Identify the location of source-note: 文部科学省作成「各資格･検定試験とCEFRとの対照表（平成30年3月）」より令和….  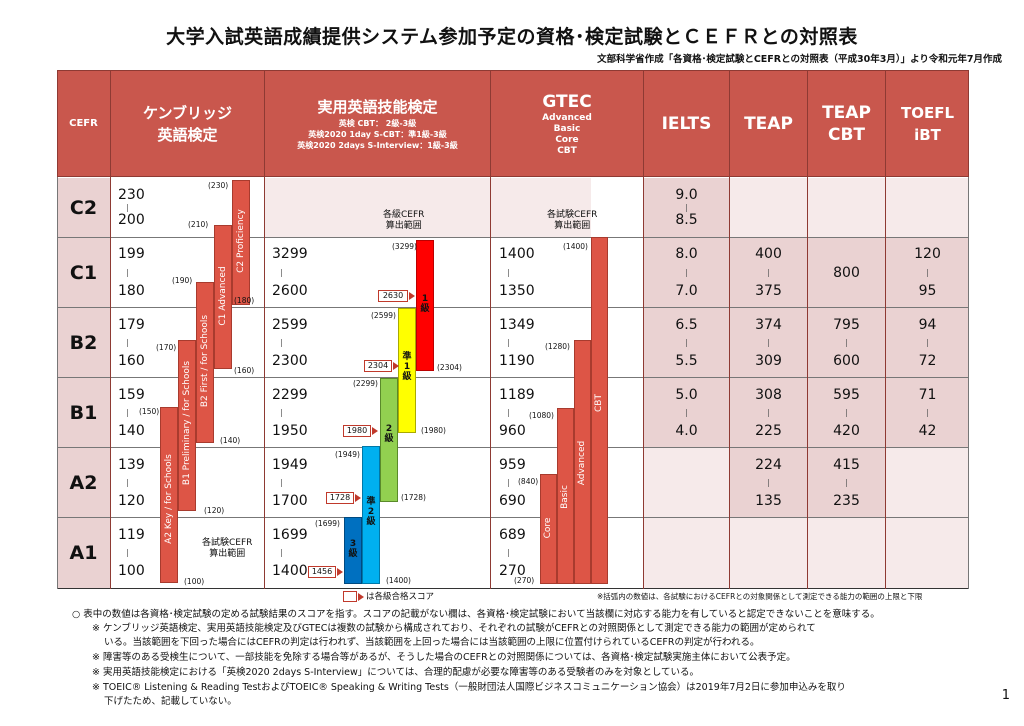
(799, 59).